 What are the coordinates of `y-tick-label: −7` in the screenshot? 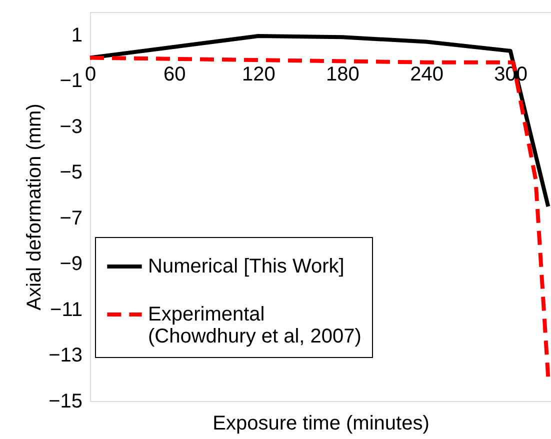 It's located at (71, 218).